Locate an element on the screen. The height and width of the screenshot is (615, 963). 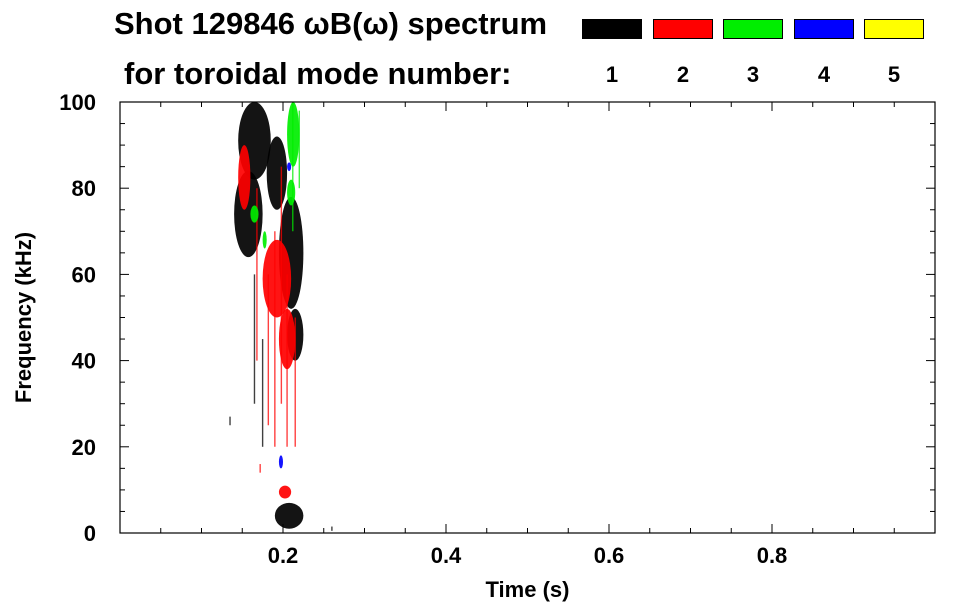
x-tick-label: 0.4 is located at coordinates (446, 555).